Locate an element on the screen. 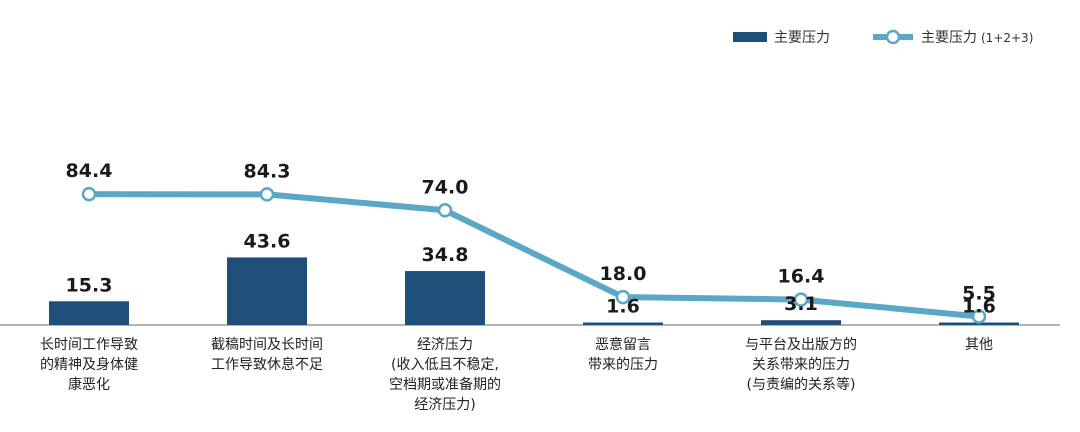  bar-value-label: 15.3 is located at coordinates (89, 285).